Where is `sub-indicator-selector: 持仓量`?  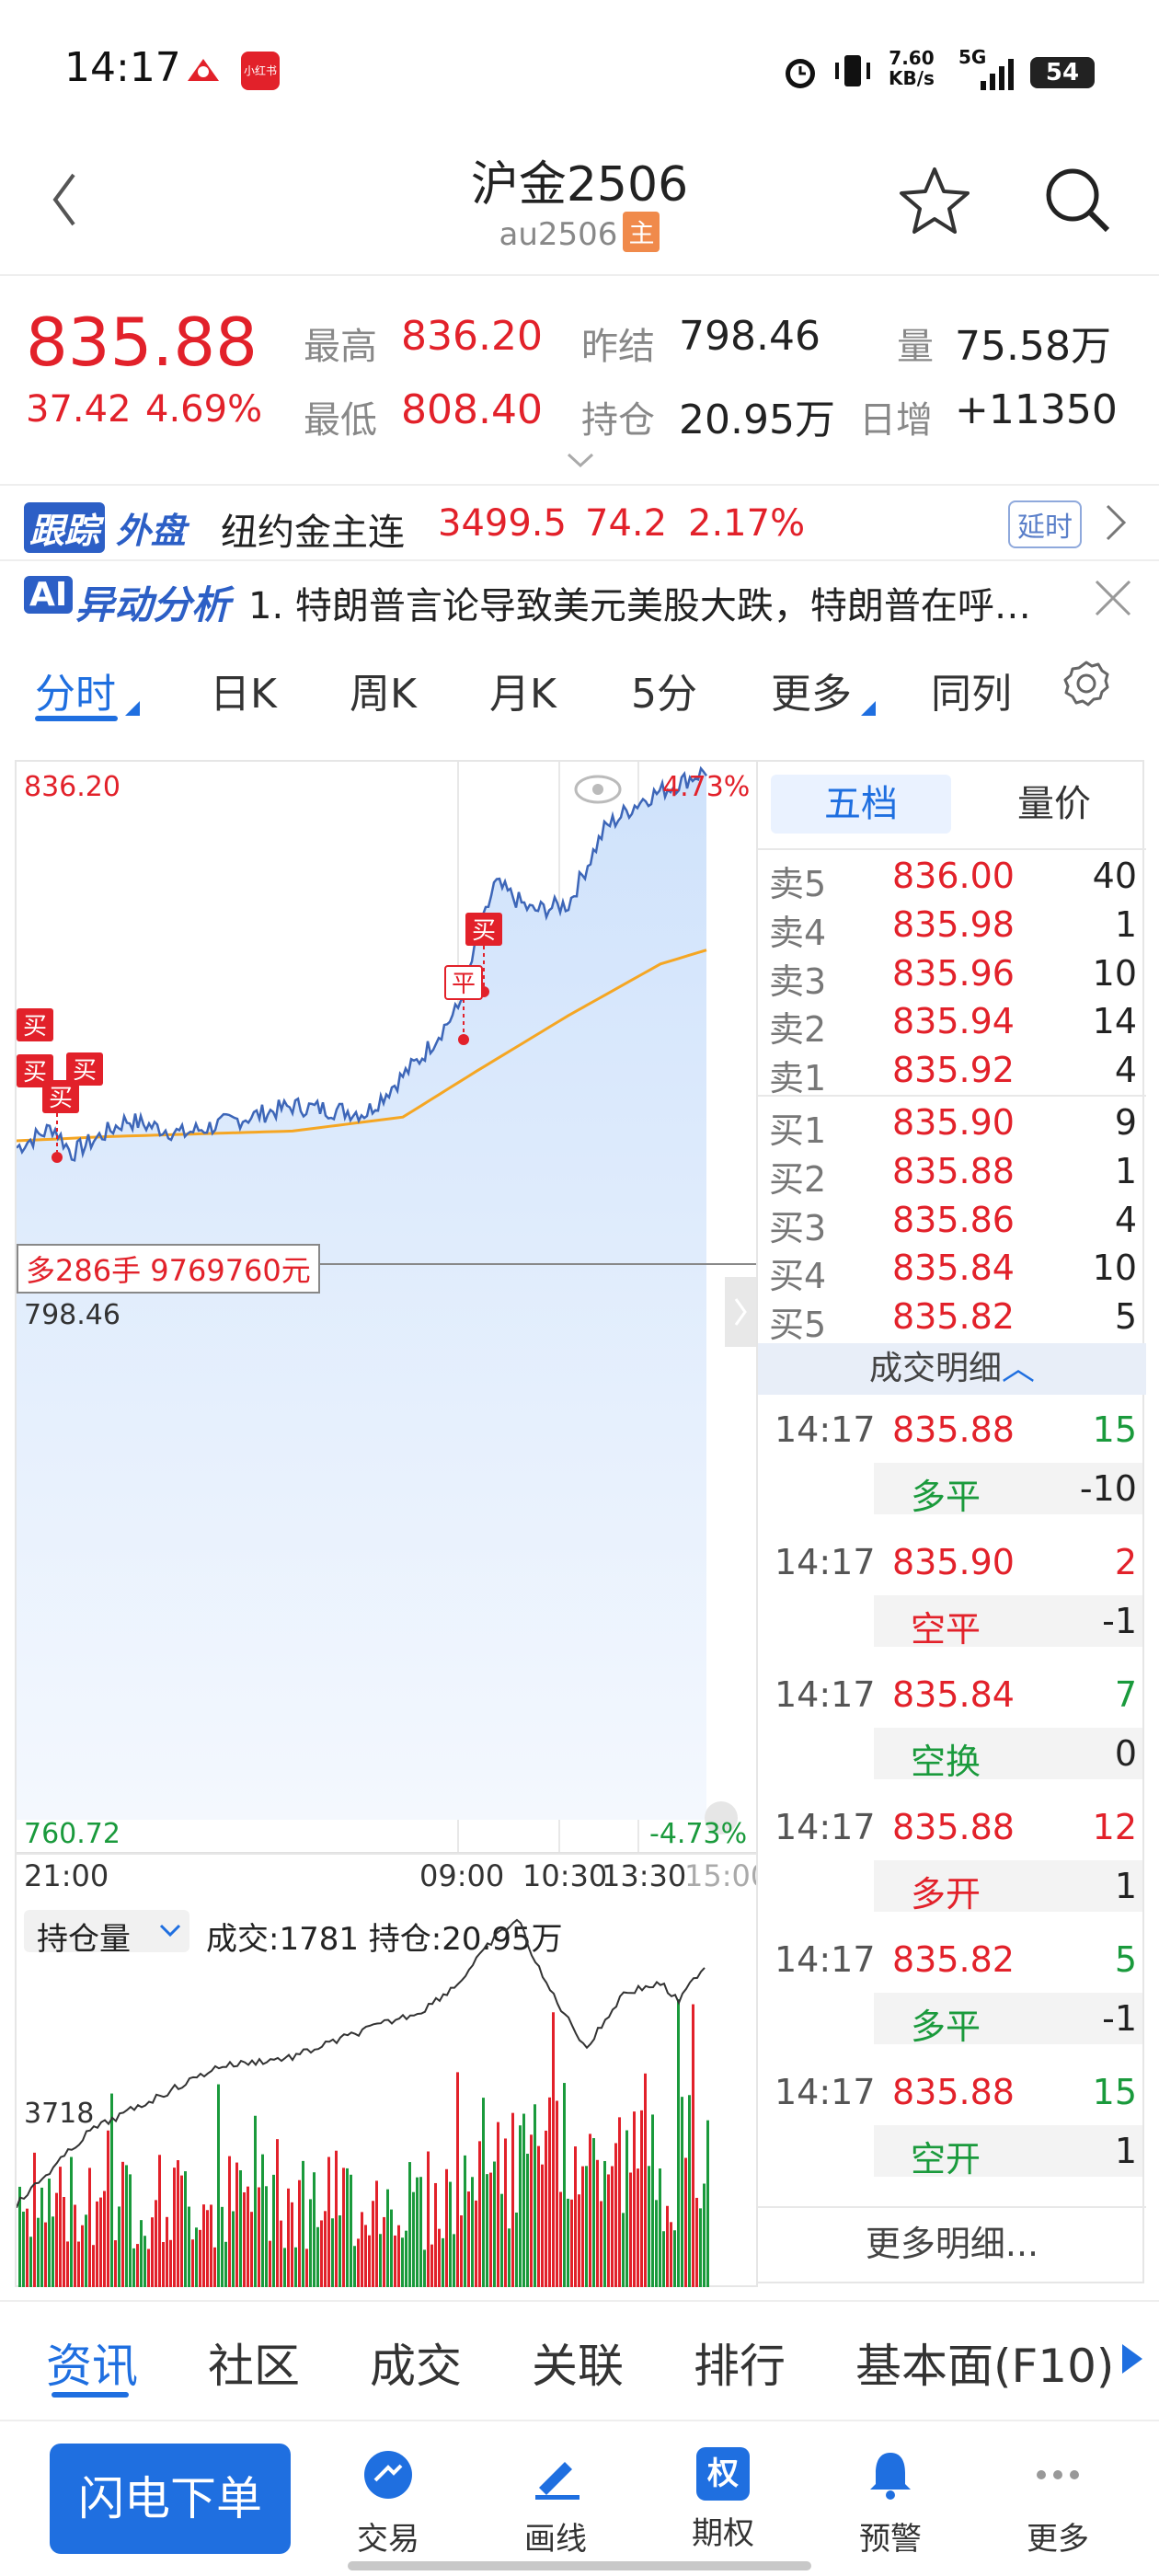 sub-indicator-selector: 持仓量 is located at coordinates (106, 1934).